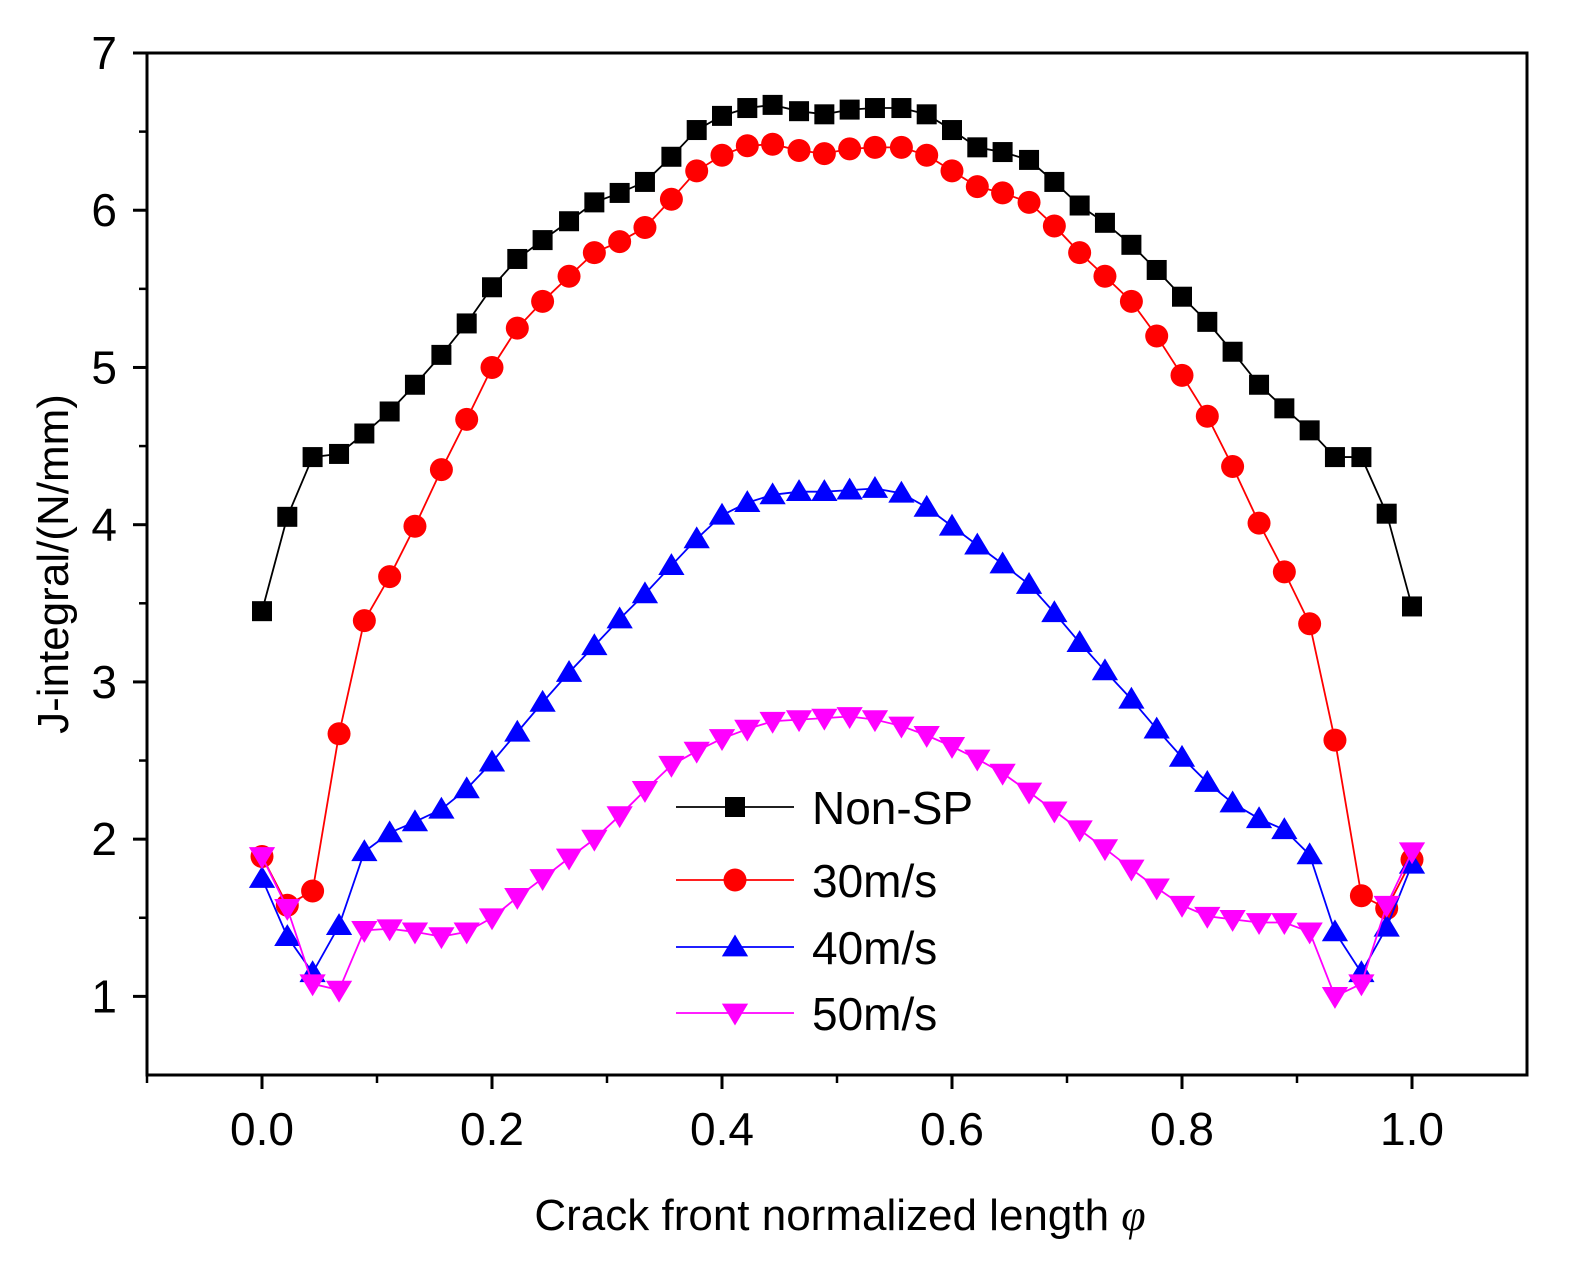 This screenshot has height=1279, width=1570. What do you see at coordinates (952, 1129) in the screenshot?
I see `x-tick-label: 0.6` at bounding box center [952, 1129].